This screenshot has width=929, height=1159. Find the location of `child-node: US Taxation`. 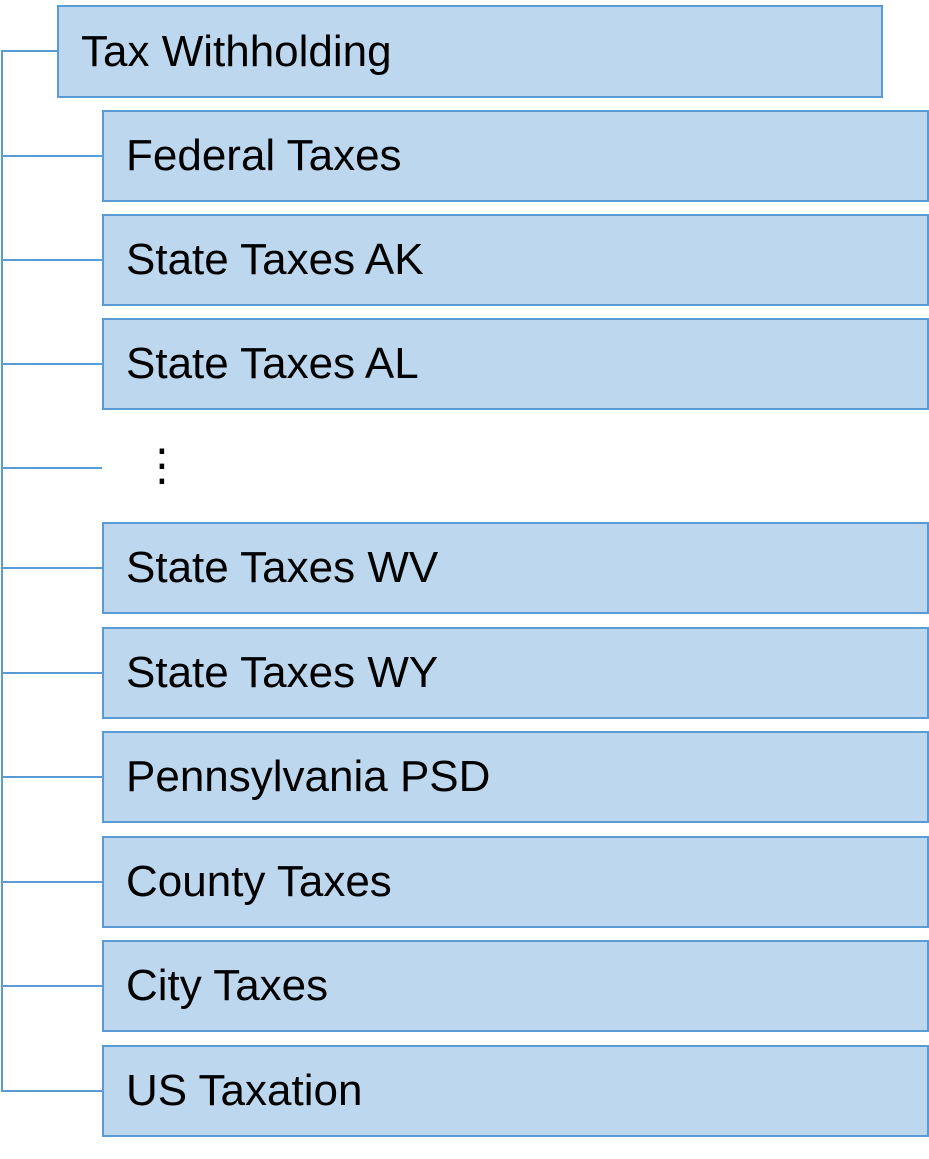

child-node: US Taxation is located at coordinates (515, 1091).